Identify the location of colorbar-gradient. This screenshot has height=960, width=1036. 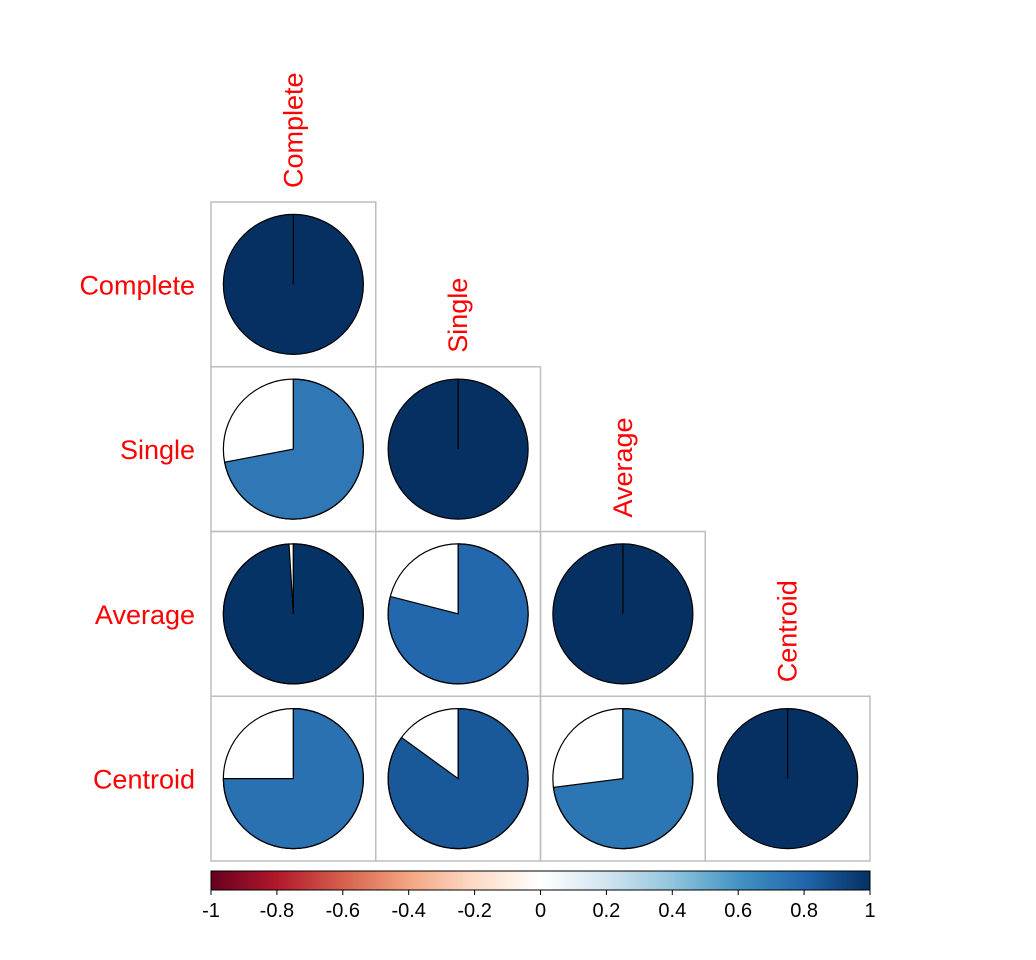
(540, 880).